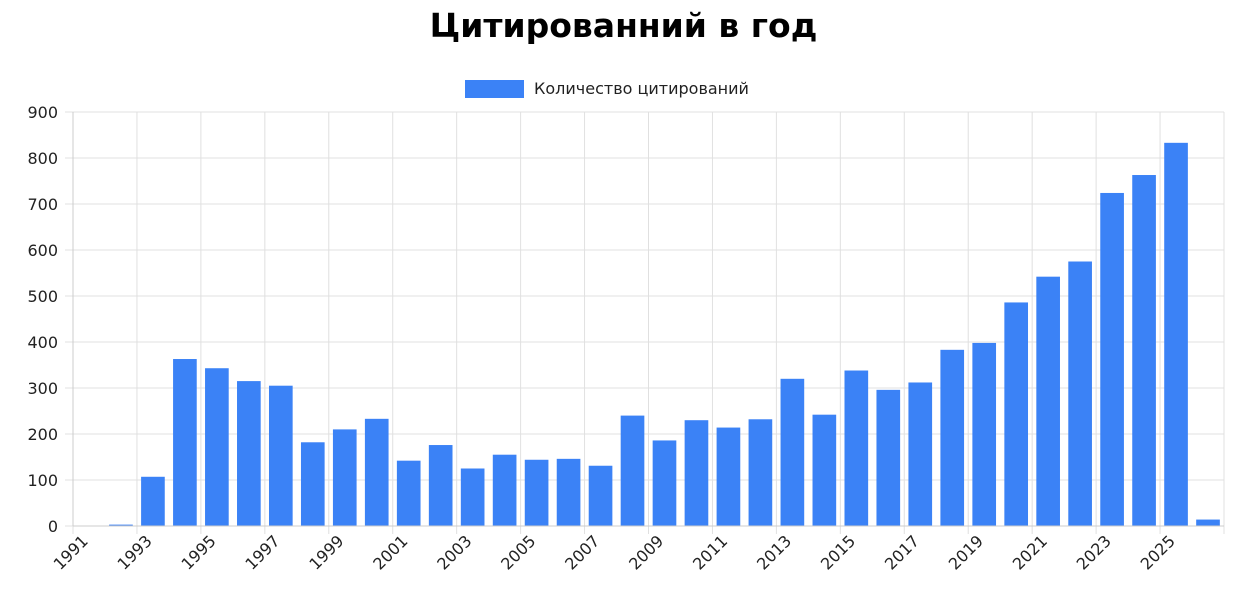  I want to click on bar-2015, so click(856, 448).